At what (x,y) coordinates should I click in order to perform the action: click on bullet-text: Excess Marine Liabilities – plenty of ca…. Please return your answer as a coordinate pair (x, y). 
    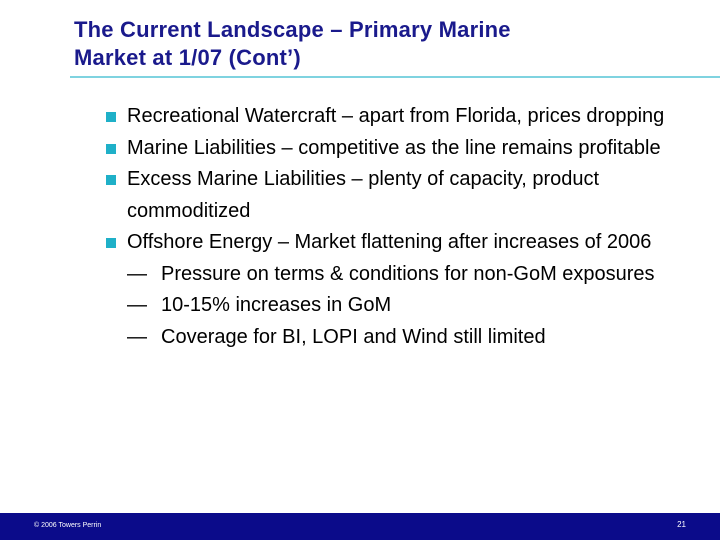
    Looking at the image, I should click on (363, 195).